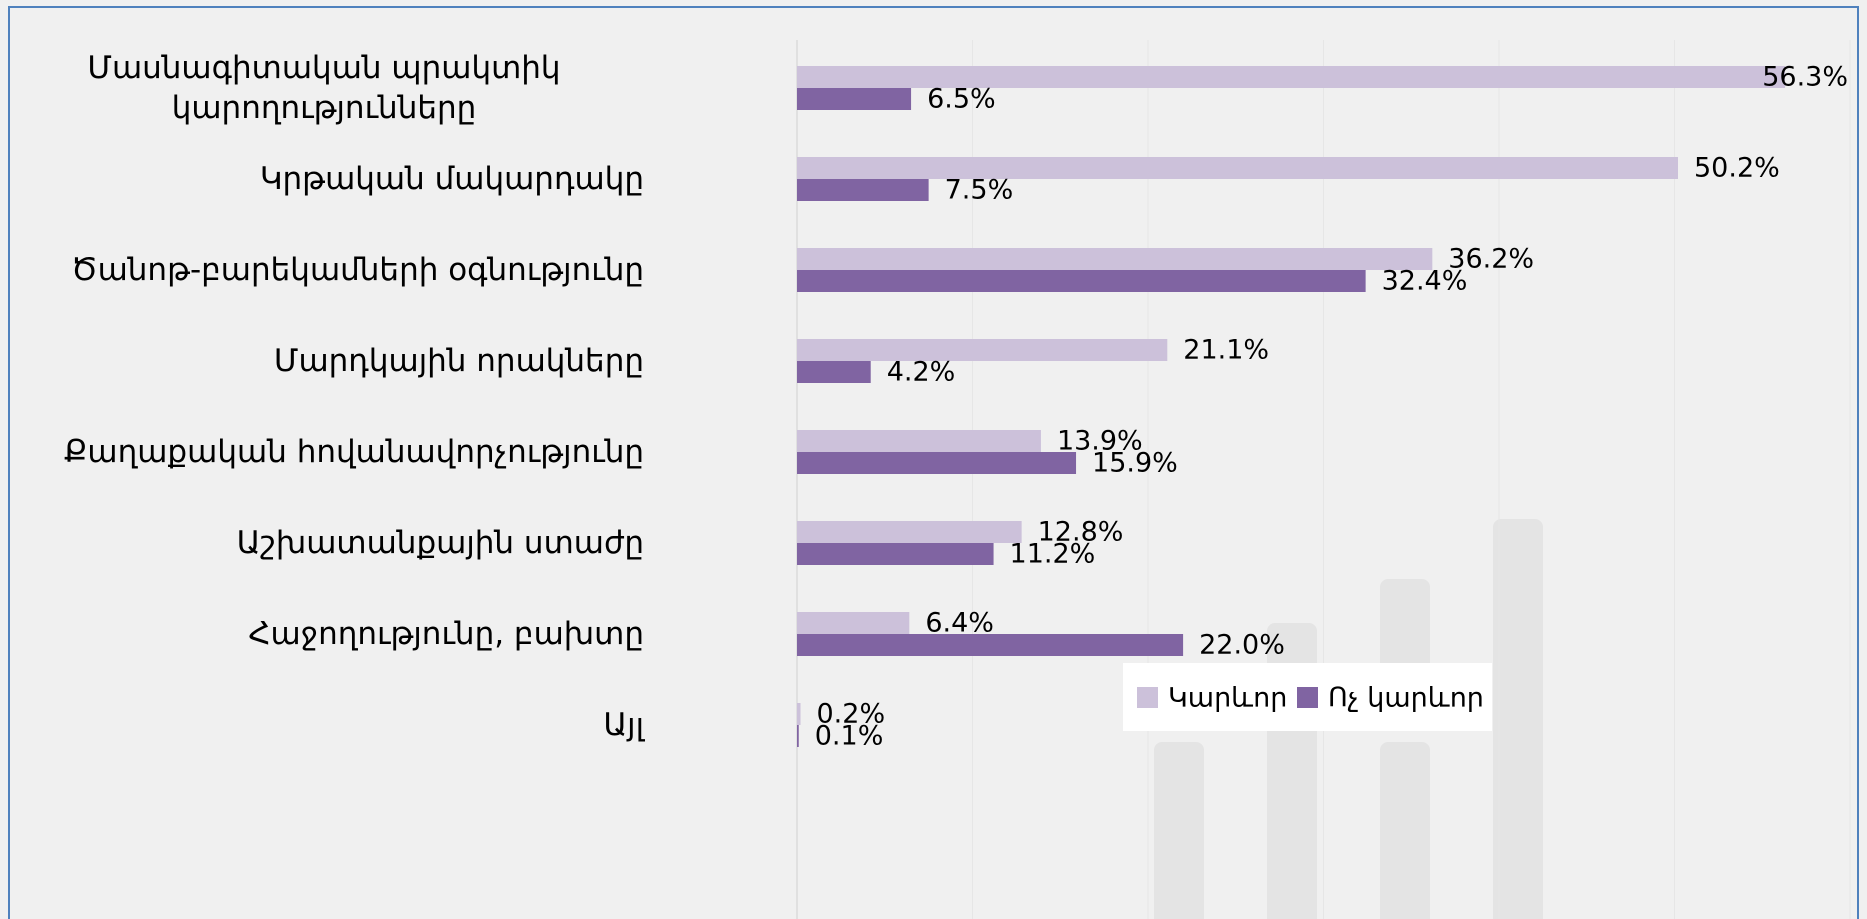  I want to click on value-label: 21.1%, so click(1226, 350).